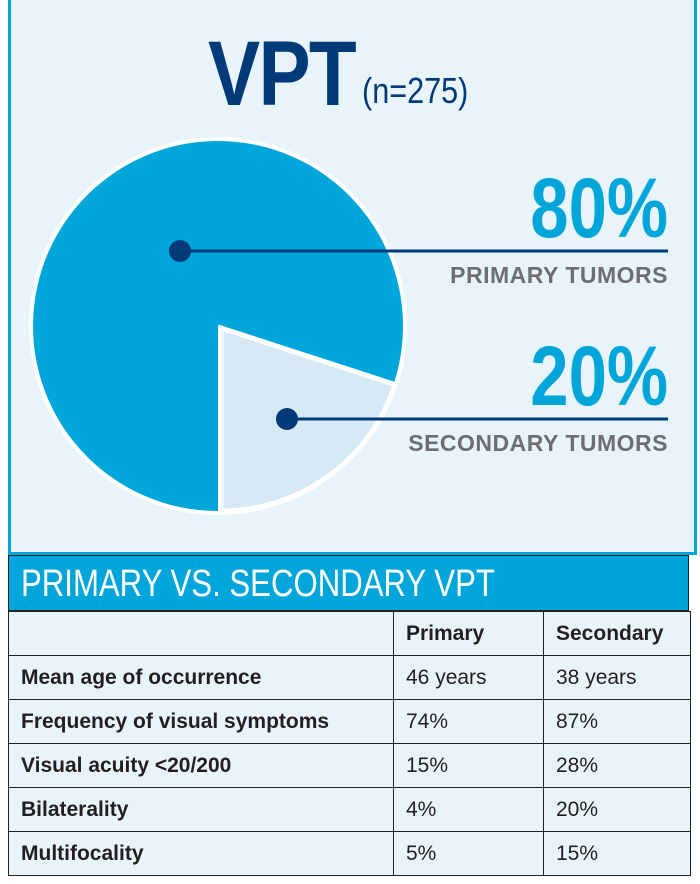 This screenshot has width=700, height=884. Describe the element at coordinates (617, 765) in the screenshot. I see `table-cell: 28%` at that location.